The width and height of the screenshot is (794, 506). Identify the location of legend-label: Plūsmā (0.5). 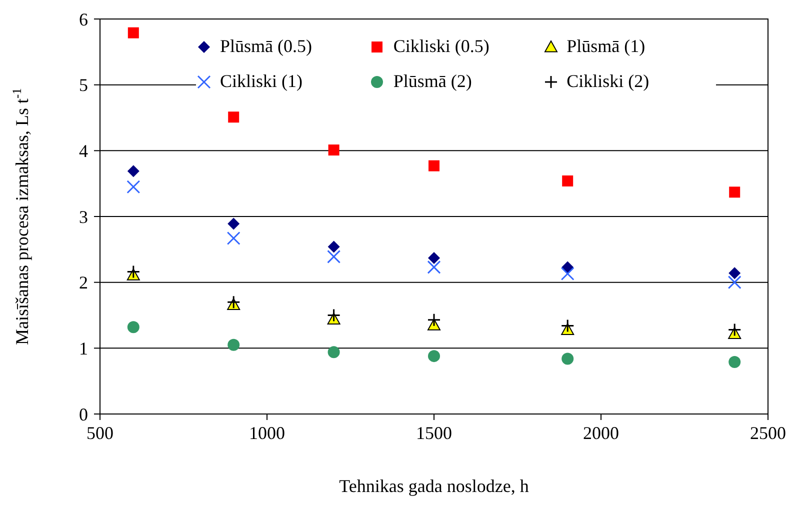
(266, 46).